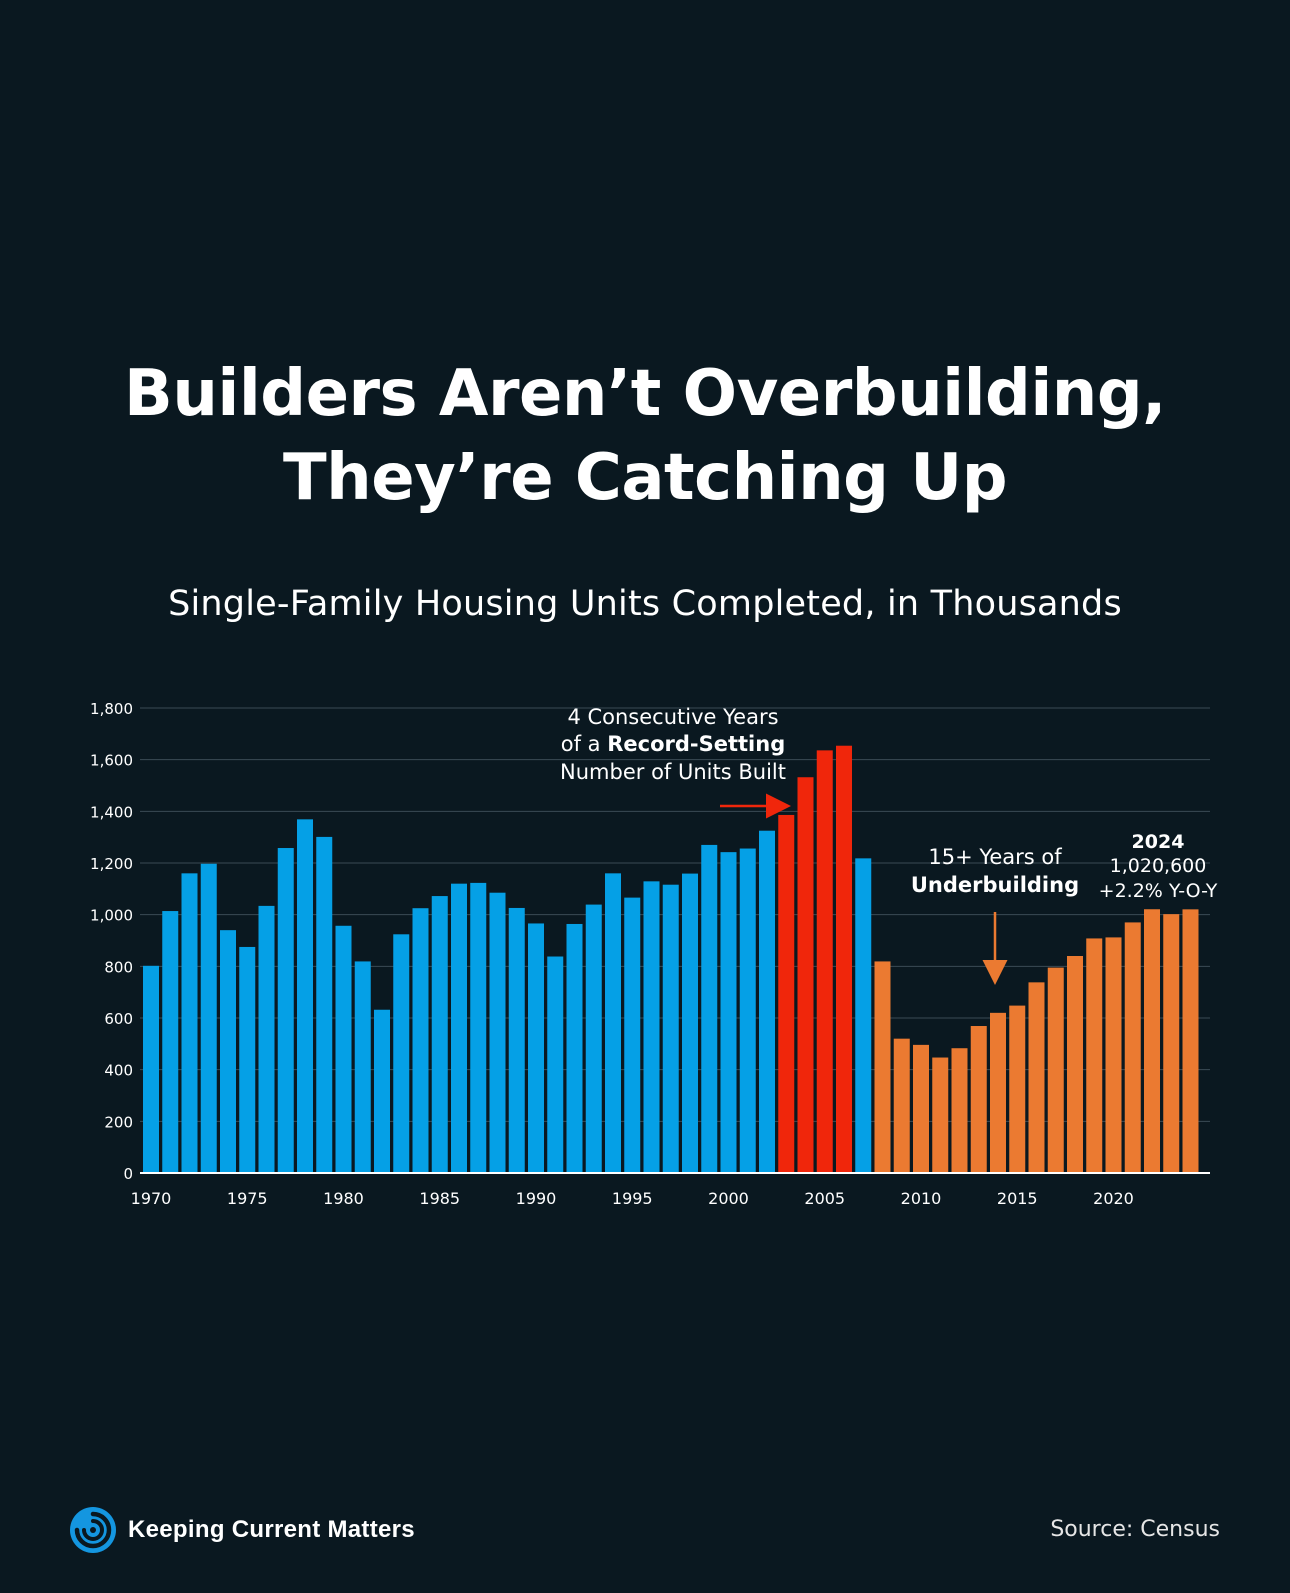 The width and height of the screenshot is (1290, 1593). I want to click on x-tick-label: 1990, so click(536, 1198).